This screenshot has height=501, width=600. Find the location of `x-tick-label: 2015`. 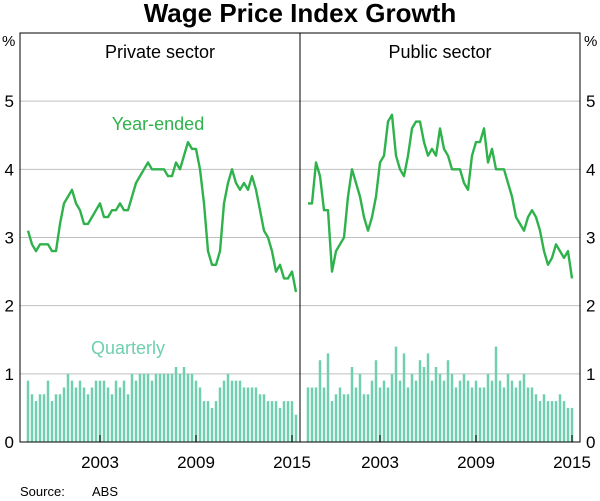

x-tick-label: 2015 is located at coordinates (292, 462).